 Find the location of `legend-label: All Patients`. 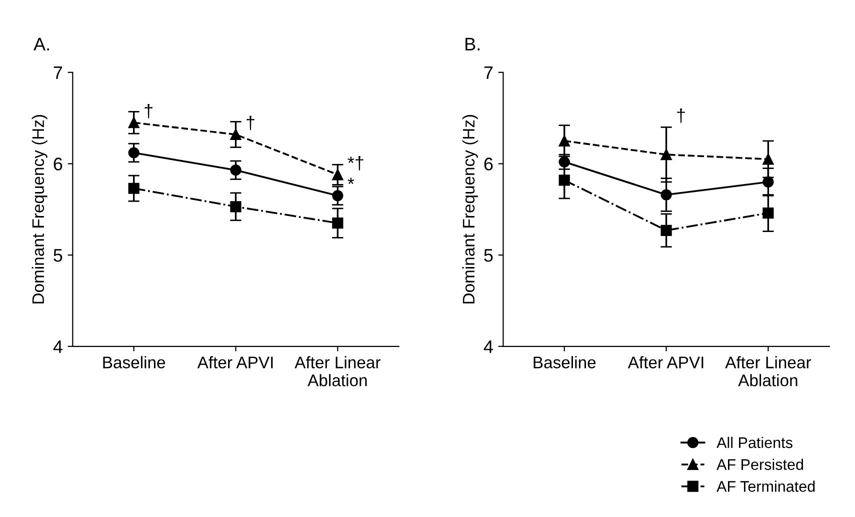

legend-label: All Patients is located at coordinates (754, 442).